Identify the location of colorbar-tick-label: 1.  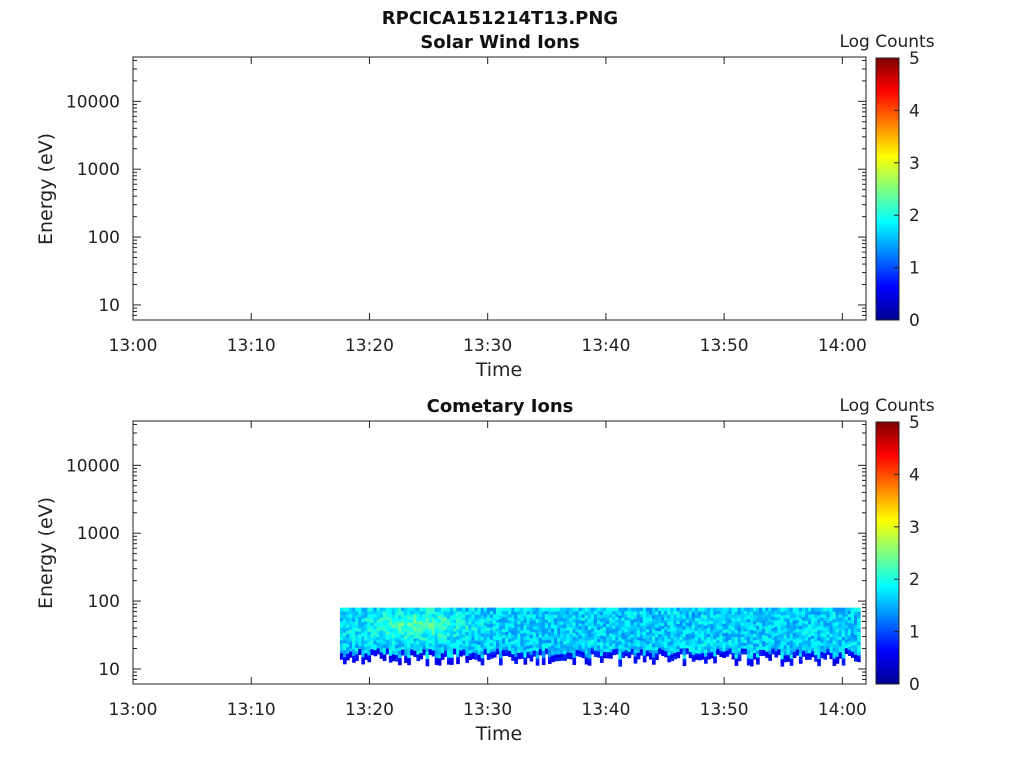
(914, 269).